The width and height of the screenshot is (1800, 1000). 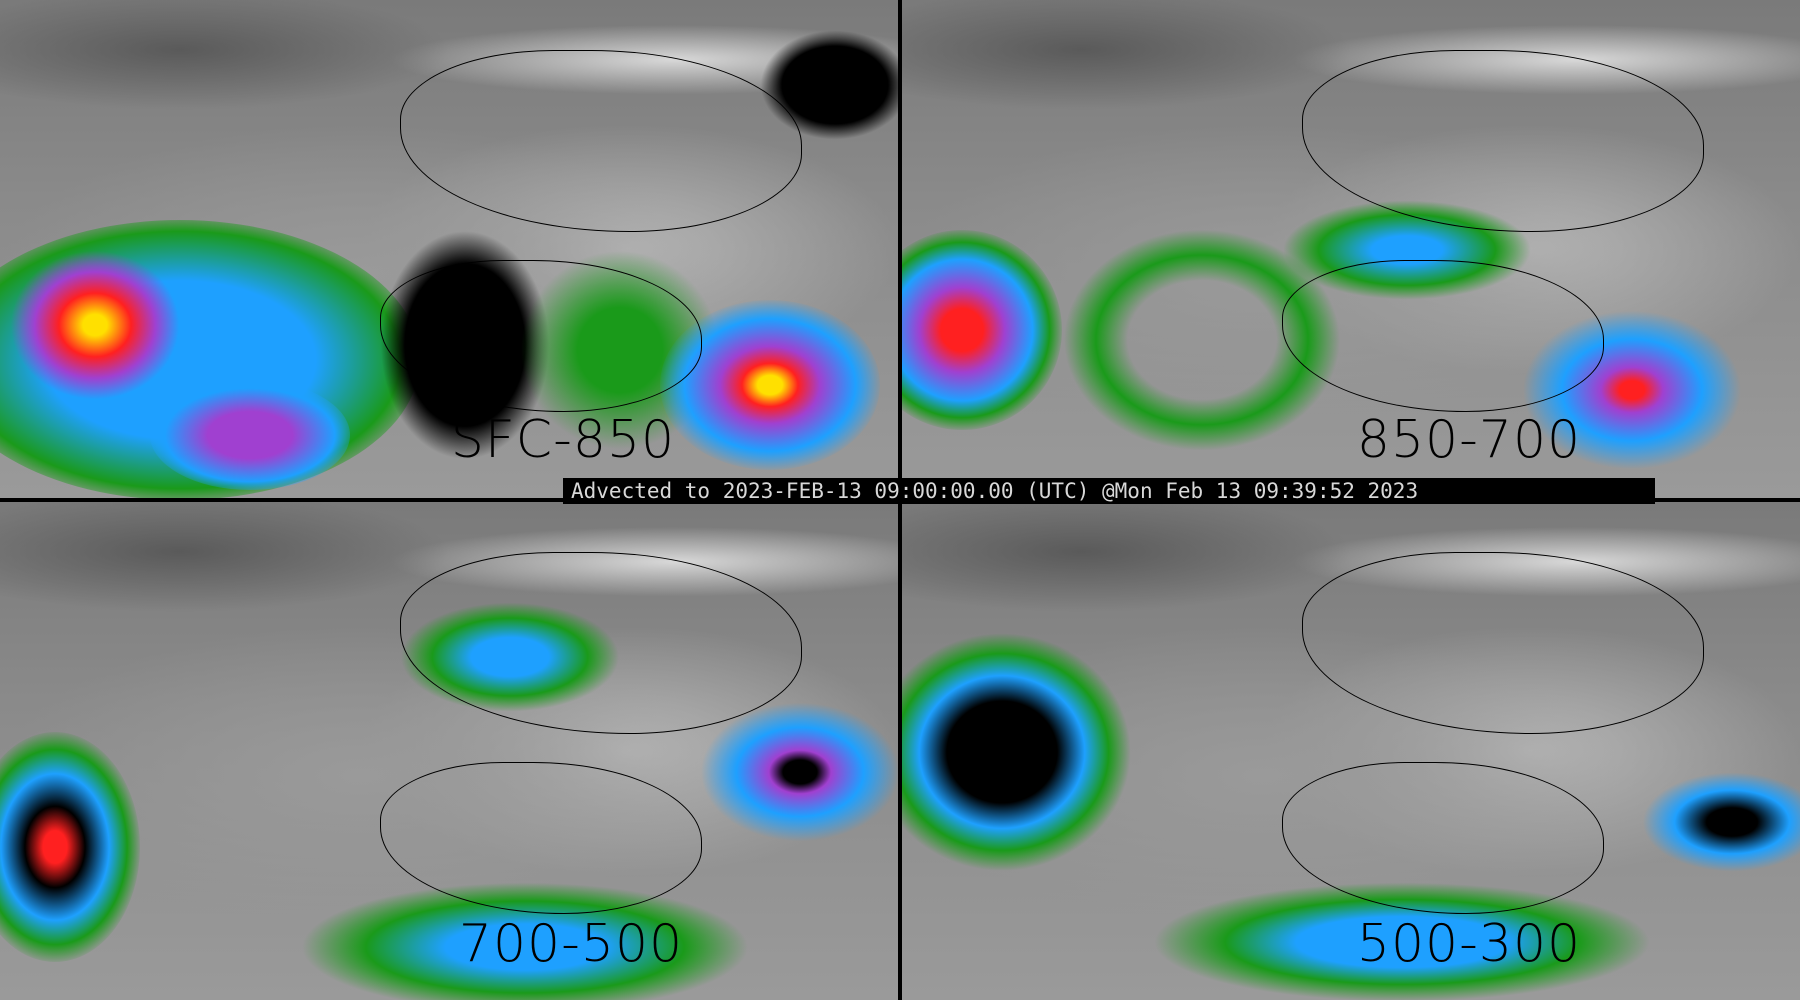 I want to click on layer-label: SFC-850, so click(x=563, y=440).